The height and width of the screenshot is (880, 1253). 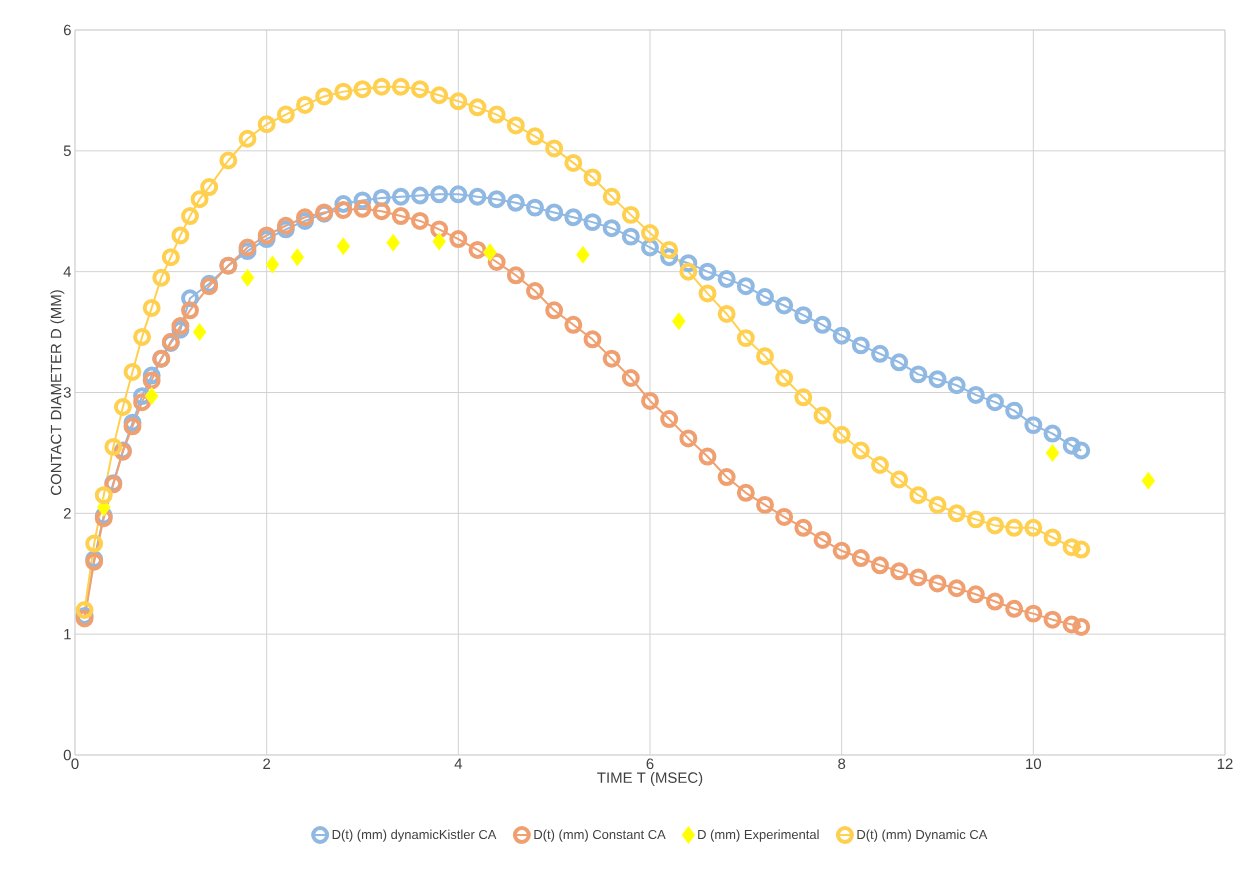 What do you see at coordinates (267, 763) in the screenshot?
I see `x-tick-label: 2` at bounding box center [267, 763].